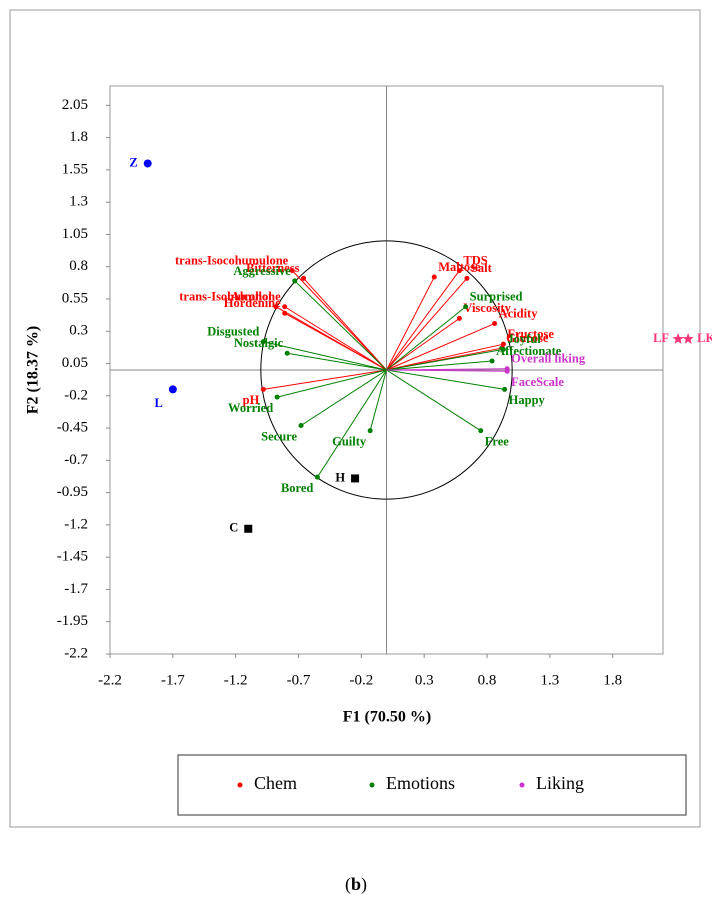 The image size is (712, 907). Describe the element at coordinates (519, 313) in the screenshot. I see `vector-label: Acidity` at that location.